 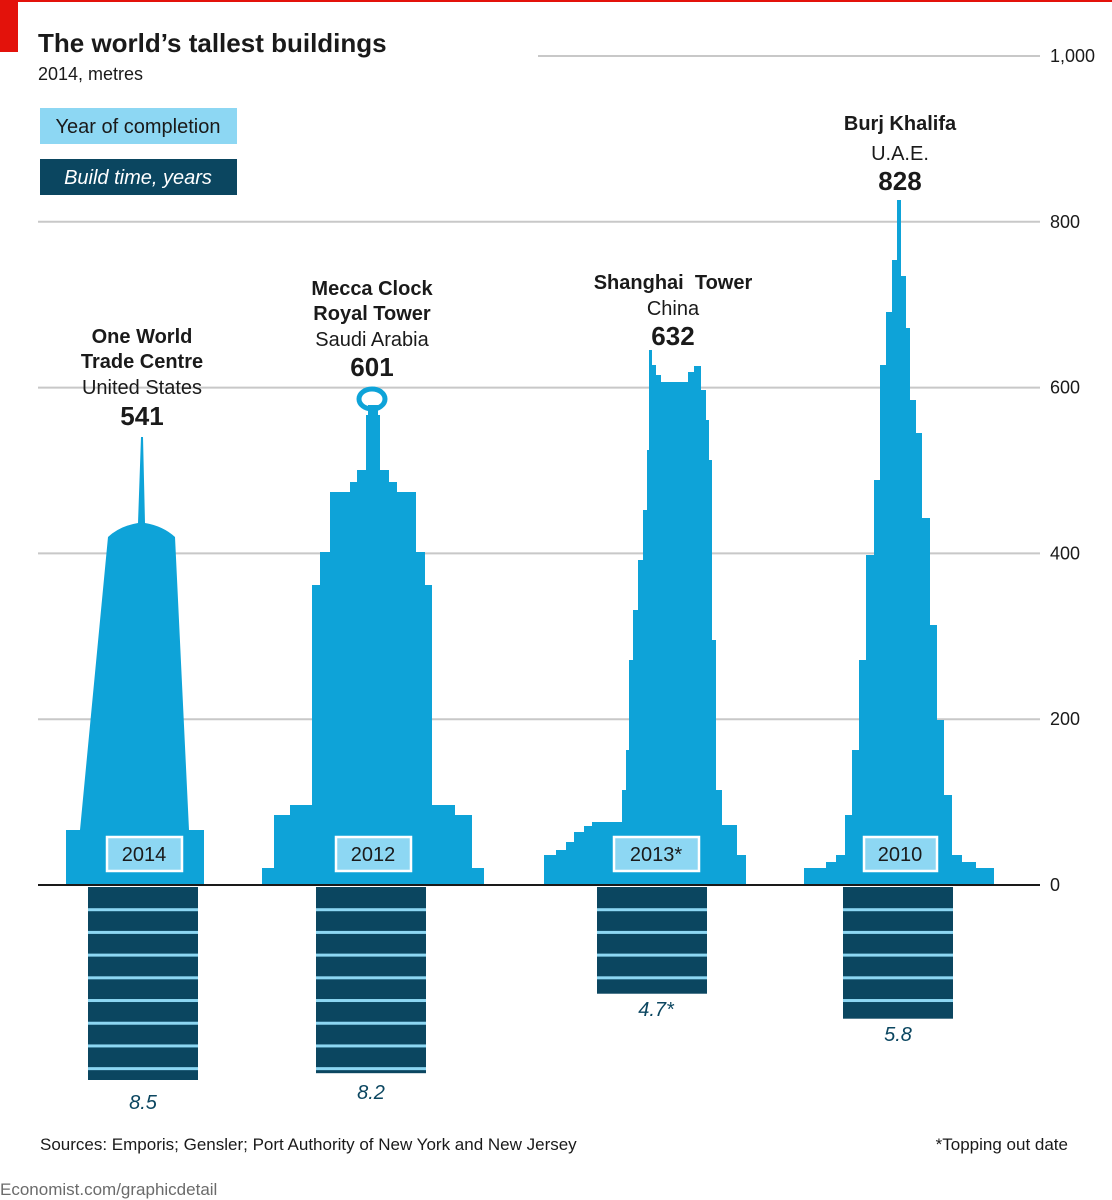 I want to click on building-name-line-3-0: Burj Khalifa, so click(x=900, y=124).